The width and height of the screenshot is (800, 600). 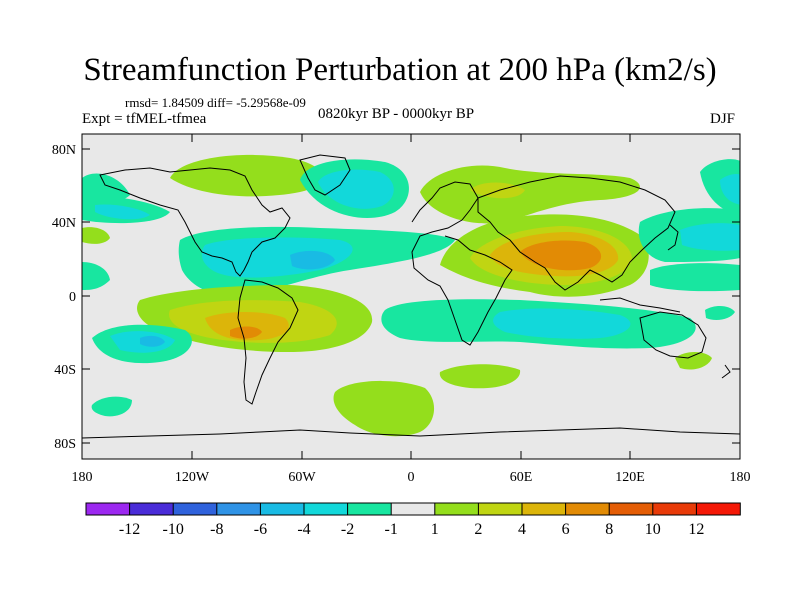 I want to click on colorbar-label: 1, so click(x=435, y=529).